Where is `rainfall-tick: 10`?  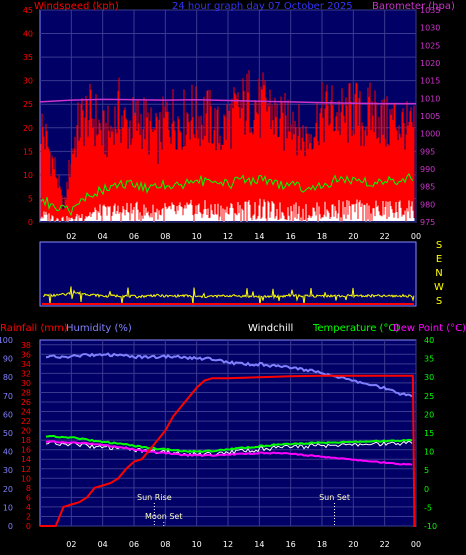 rainfall-tick: 10 is located at coordinates (26, 478).